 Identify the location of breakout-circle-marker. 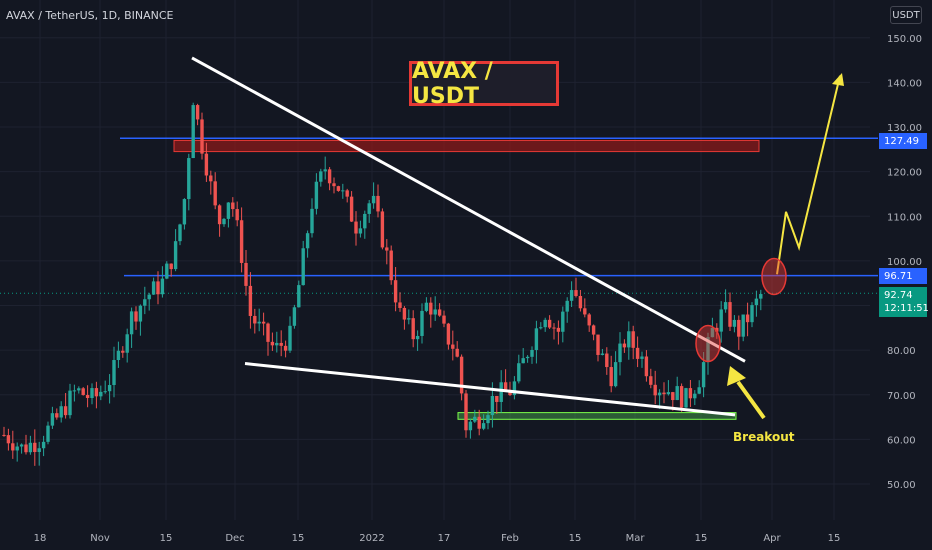
(708, 343).